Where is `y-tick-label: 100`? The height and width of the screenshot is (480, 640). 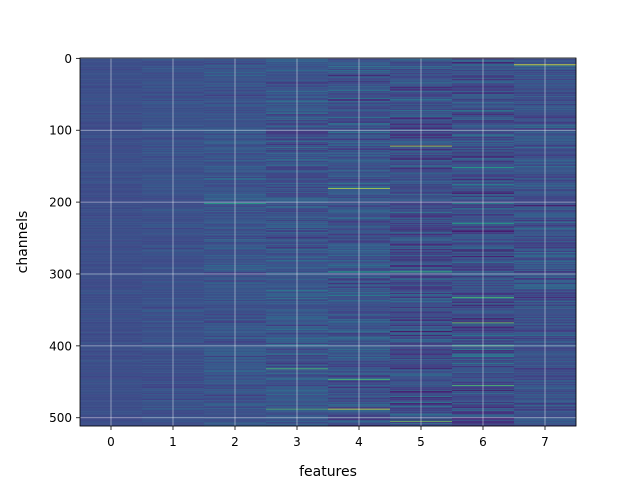 y-tick-label: 100 is located at coordinates (60, 131).